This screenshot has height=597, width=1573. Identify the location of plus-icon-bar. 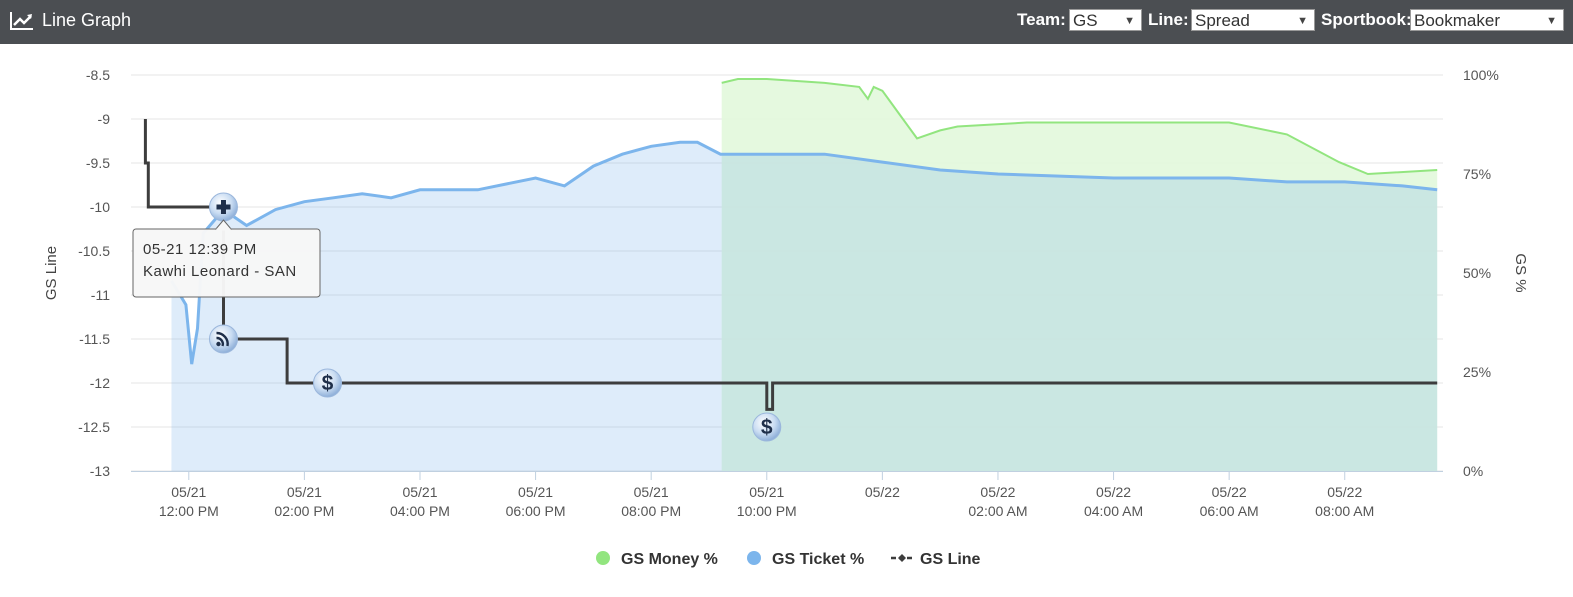
(223, 207).